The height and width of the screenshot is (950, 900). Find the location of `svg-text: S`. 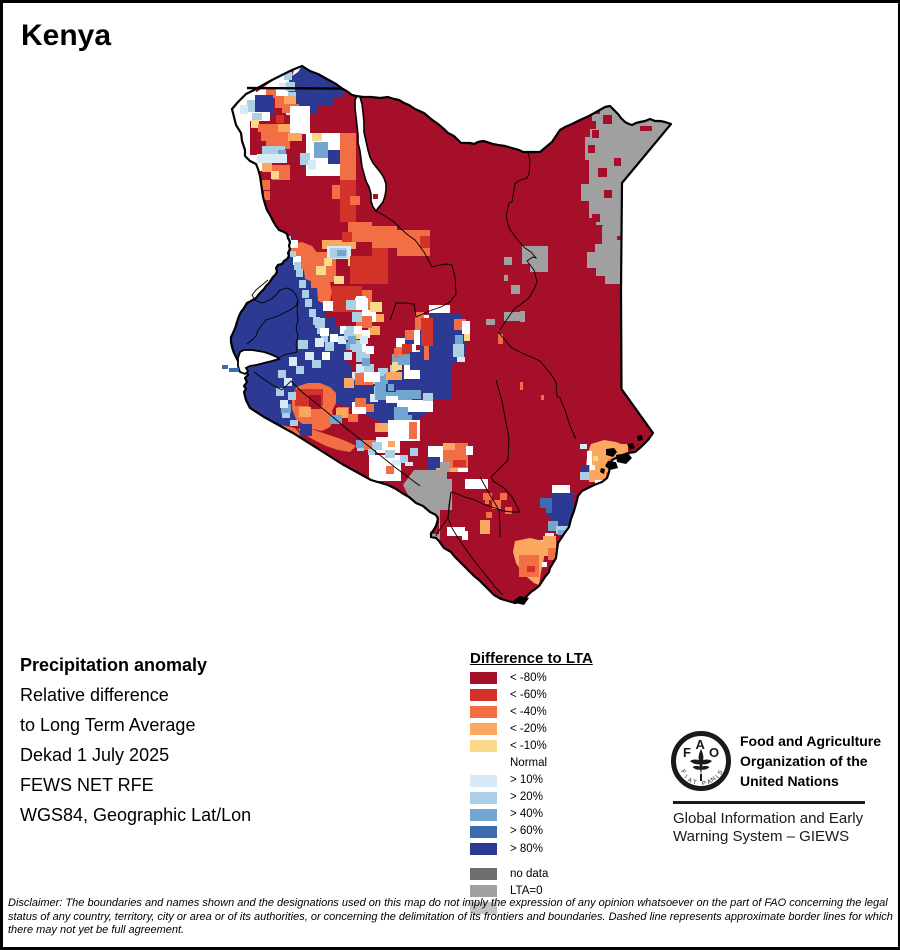

svg-text: S is located at coordinates (720, 773).